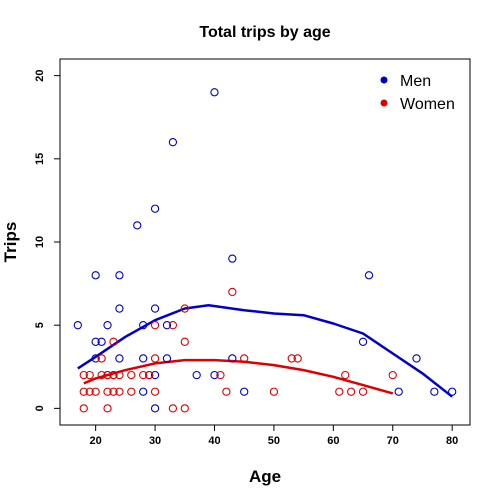  I want to click on legend-marker-women, so click(384, 103).